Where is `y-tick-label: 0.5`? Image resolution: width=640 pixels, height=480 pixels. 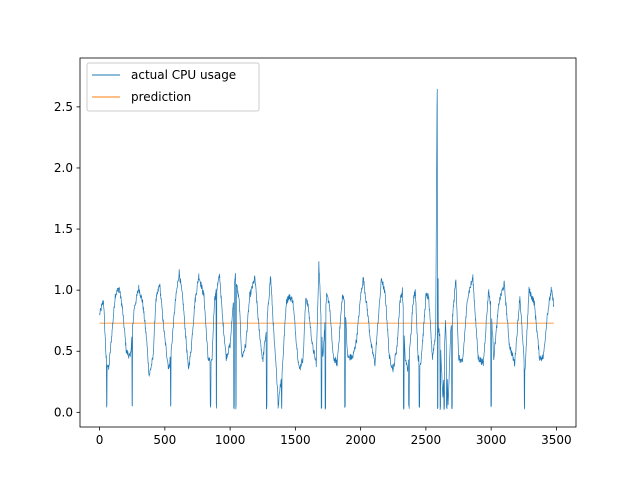
y-tick-label: 0.5 is located at coordinates (63, 351).